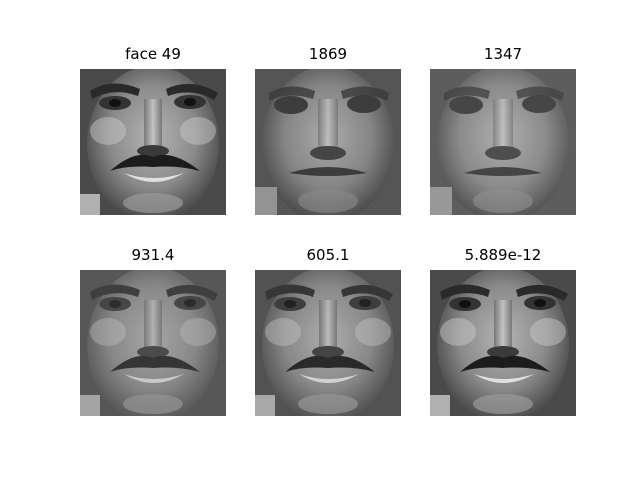 Image resolution: width=640 pixels, height=480 pixels. What do you see at coordinates (328, 54) in the screenshot?
I see `panel-title: 1869` at bounding box center [328, 54].